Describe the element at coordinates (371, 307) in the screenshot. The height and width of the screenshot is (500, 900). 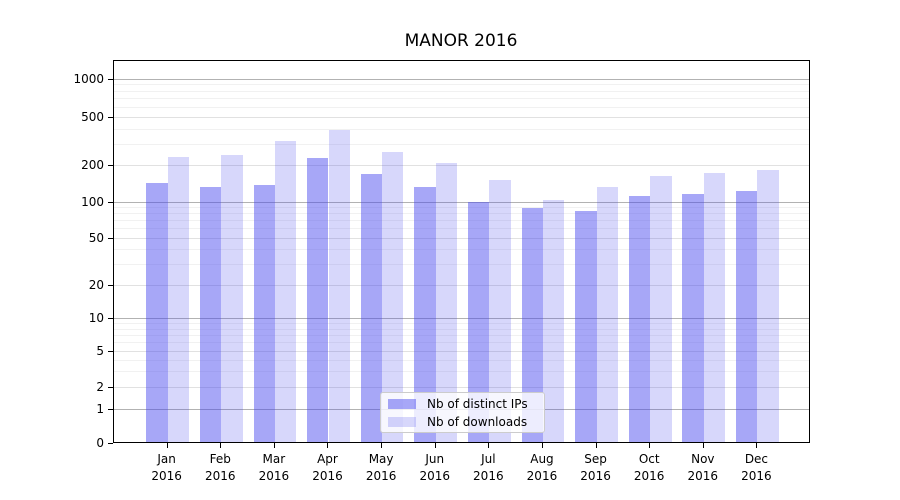
I see `bar-distinct-ips-may` at that location.